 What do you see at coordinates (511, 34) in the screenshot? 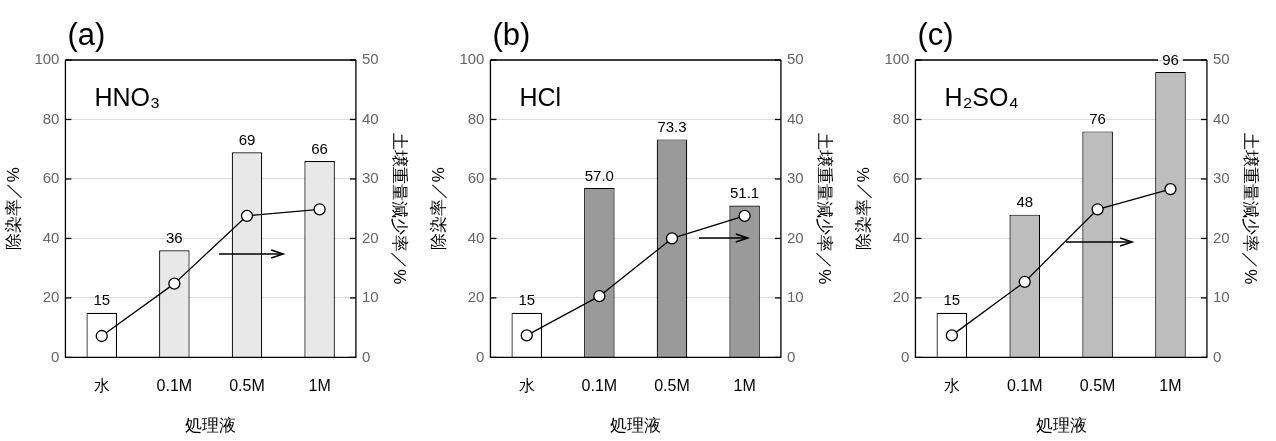
I see `chart-title: (b)` at bounding box center [511, 34].